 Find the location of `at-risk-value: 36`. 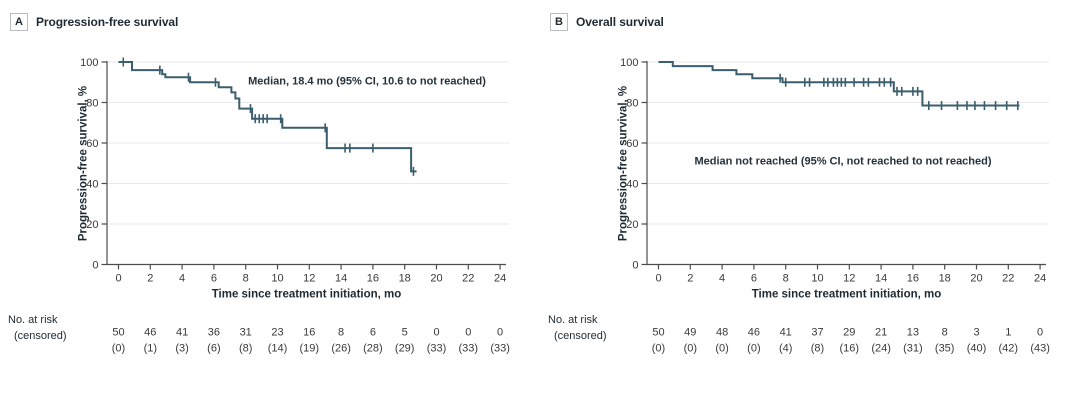

at-risk-value: 36 is located at coordinates (214, 333).